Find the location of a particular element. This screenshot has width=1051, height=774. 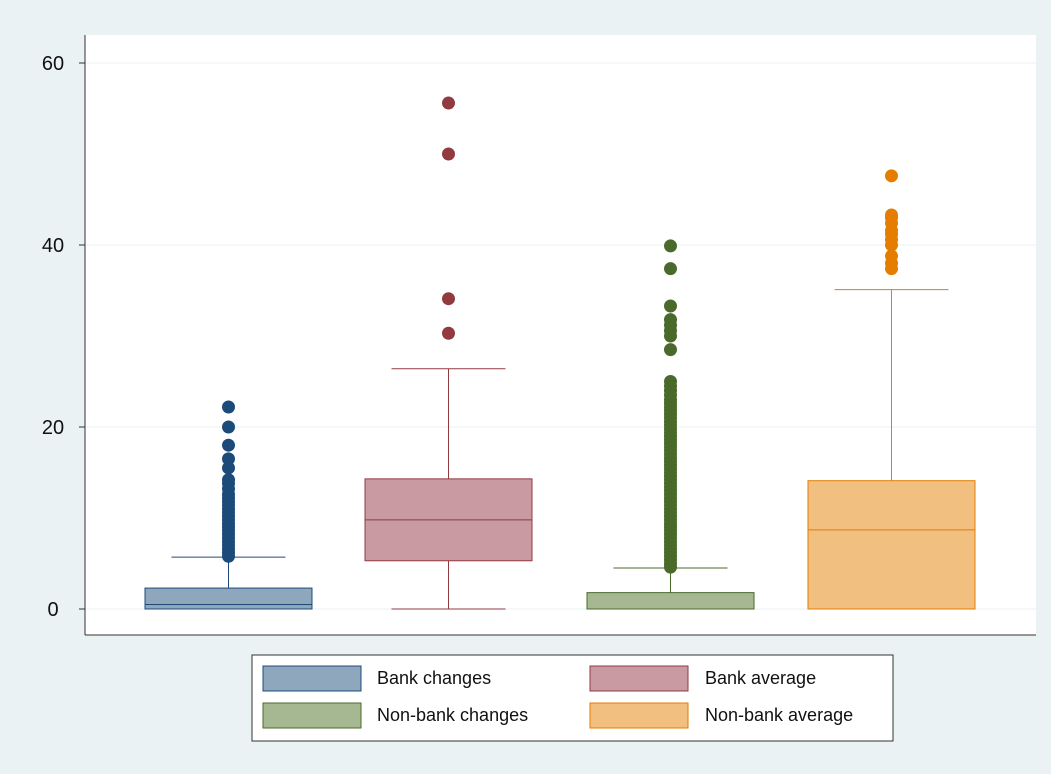

legend-item: Non-bank changes is located at coordinates (395, 715).